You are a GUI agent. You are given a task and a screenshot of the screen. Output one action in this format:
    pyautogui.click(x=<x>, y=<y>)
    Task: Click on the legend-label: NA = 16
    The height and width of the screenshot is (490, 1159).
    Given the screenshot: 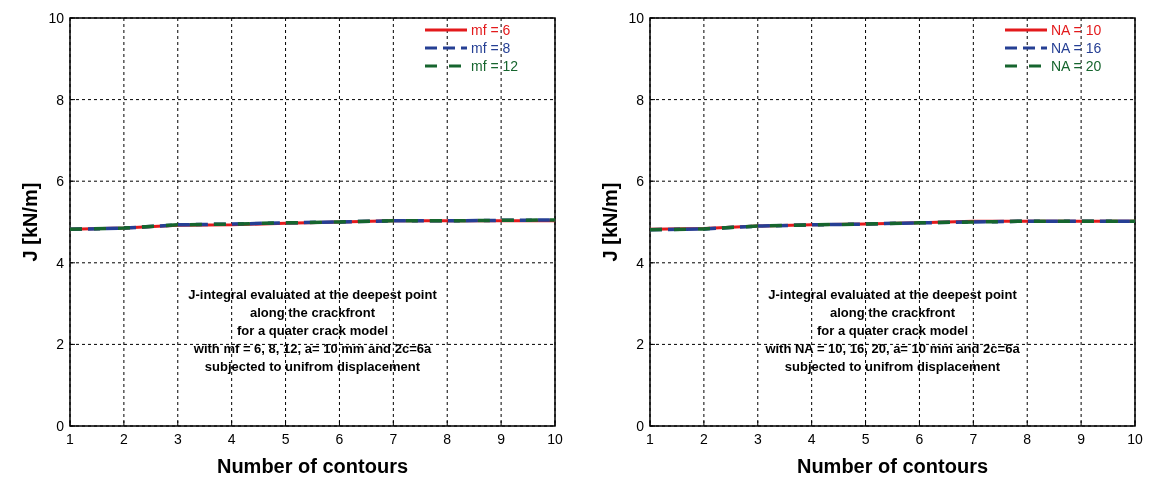 What is the action you would take?
    pyautogui.click(x=1076, y=48)
    